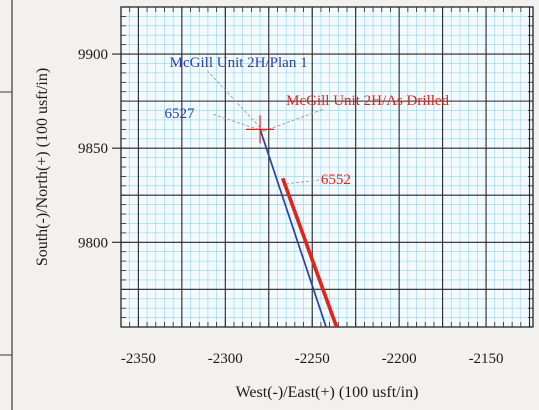  I want to click on y-tick-labels: 9800 9850 9900, so click(93, 149).